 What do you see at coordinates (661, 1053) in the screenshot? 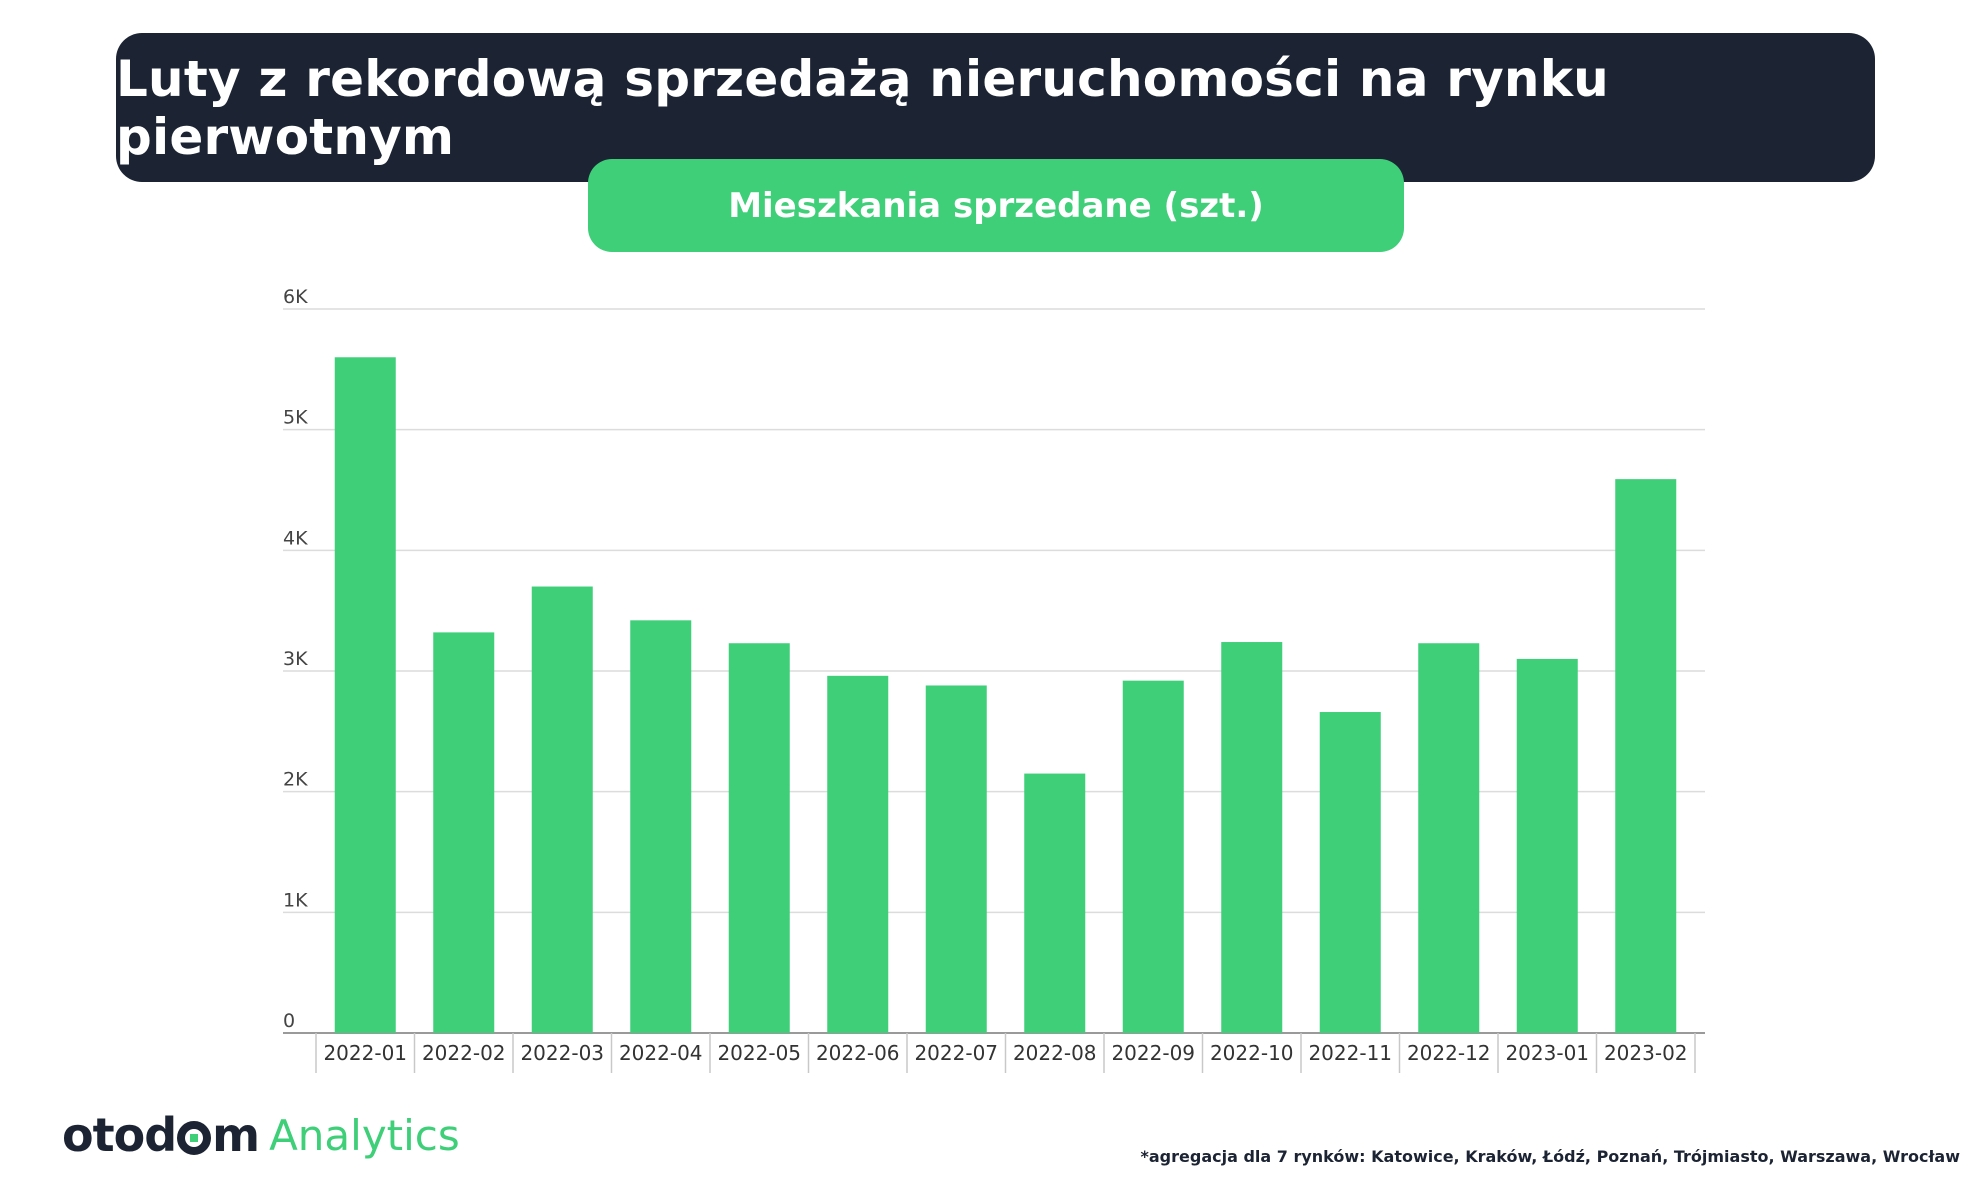
I see `x-tick-label: 2022-04` at bounding box center [661, 1053].